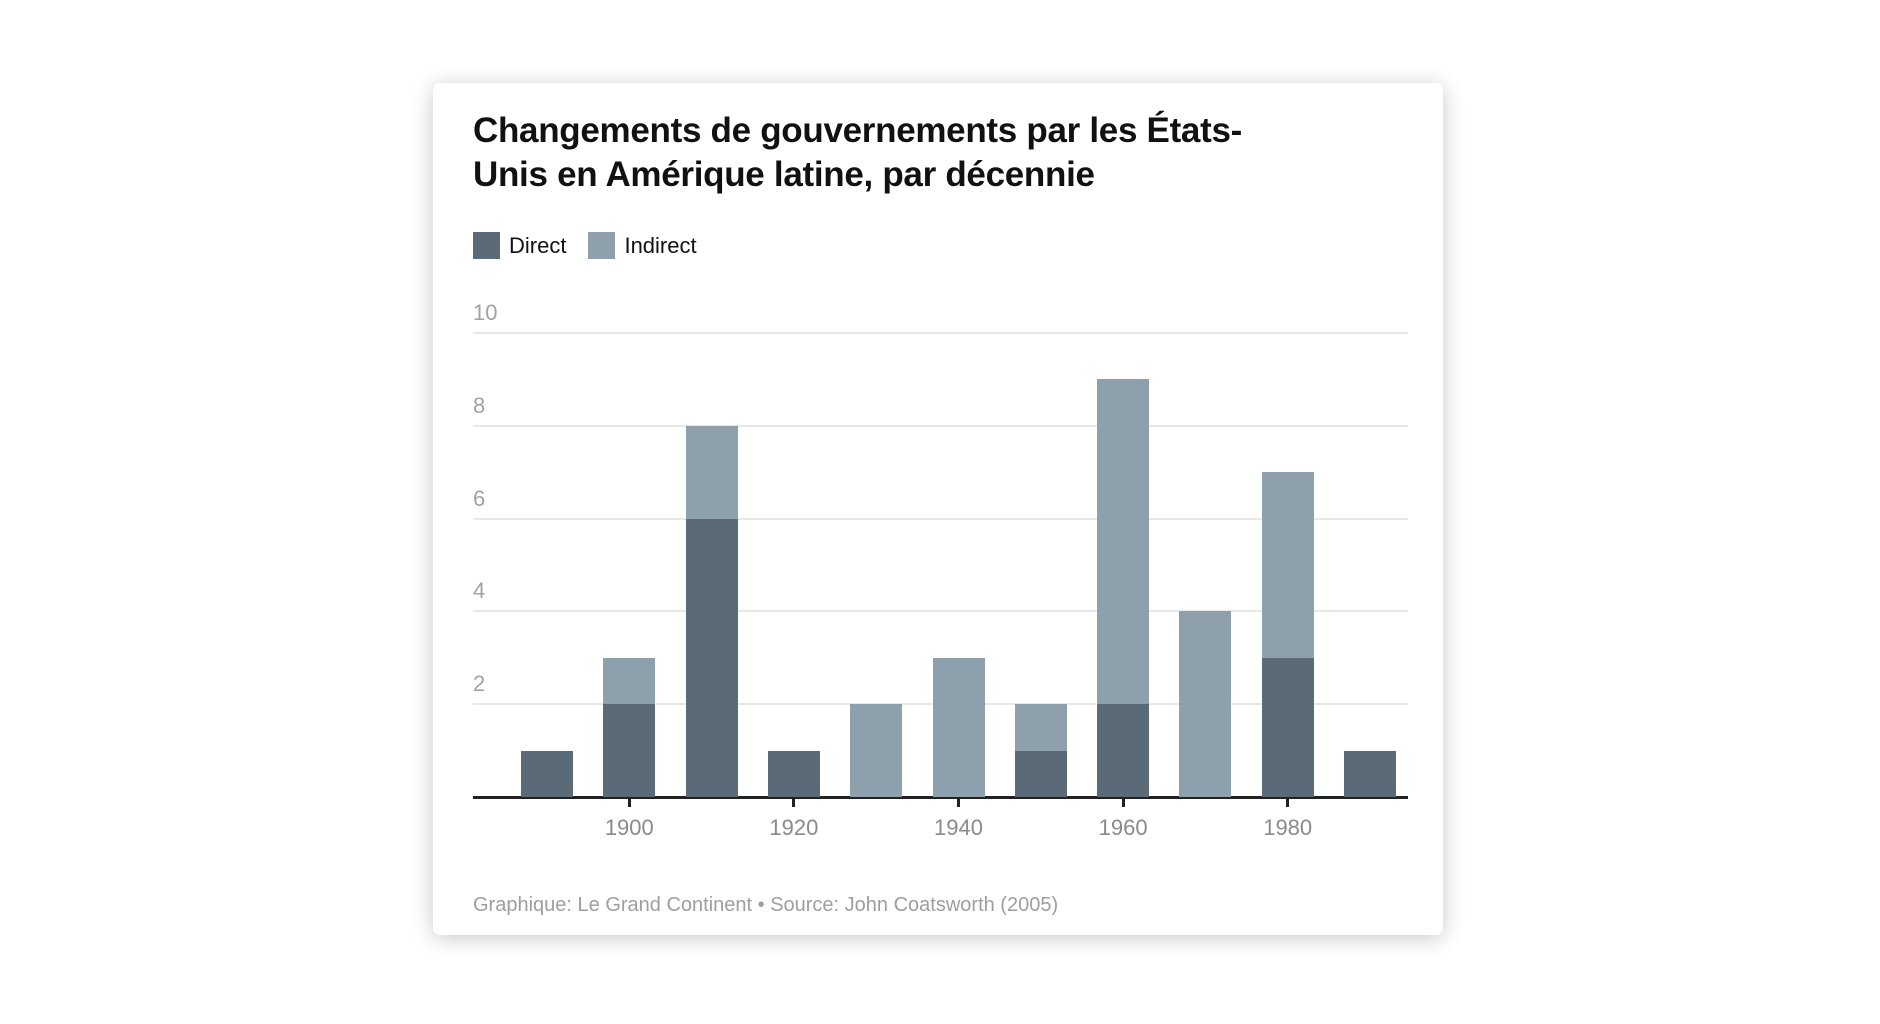 The image size is (1880, 1024). Describe the element at coordinates (958, 827) in the screenshot. I see `x-axis-label-1940: 1940` at that location.